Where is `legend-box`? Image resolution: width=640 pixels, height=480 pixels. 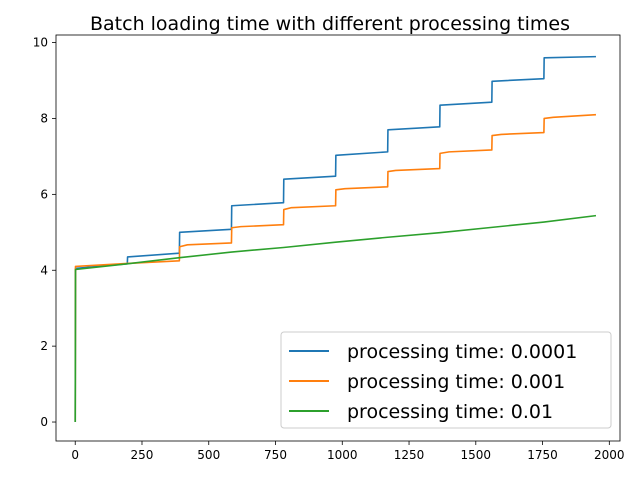 legend-box is located at coordinates (446, 380).